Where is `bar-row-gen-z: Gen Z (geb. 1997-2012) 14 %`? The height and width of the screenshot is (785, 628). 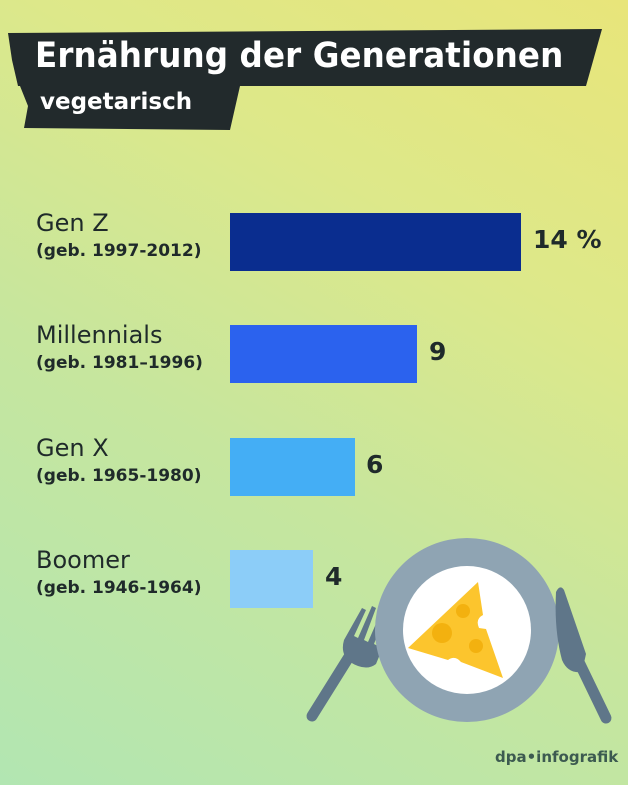 bar-row-gen-z: Gen Z (geb. 1997-2012) 14 % is located at coordinates (314, 241).